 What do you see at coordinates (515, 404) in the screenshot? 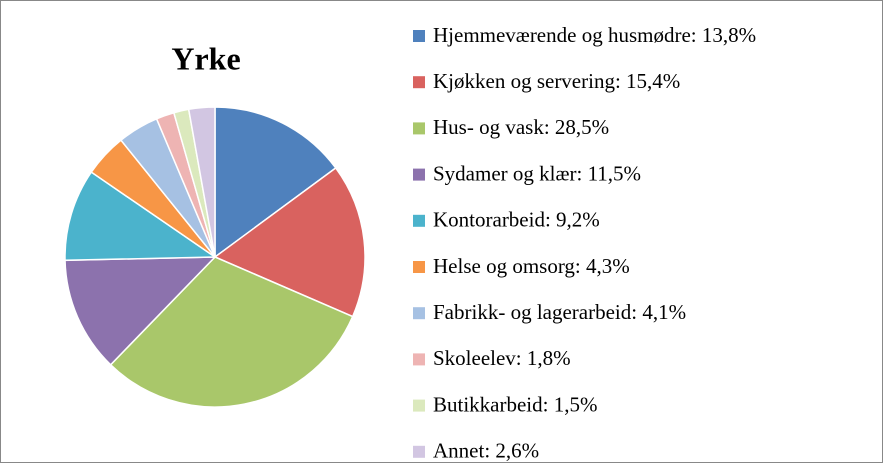
I see `legend-label: Butikkarbeid: 1,5%` at bounding box center [515, 404].